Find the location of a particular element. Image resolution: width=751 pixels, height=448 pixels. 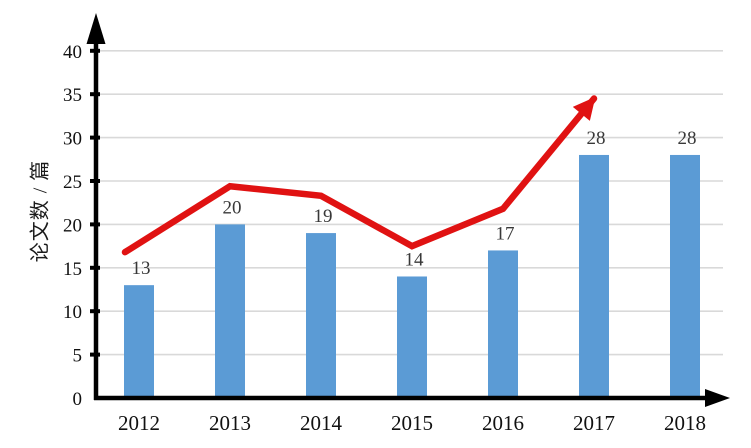

y-tick-label: 25 is located at coordinates (72, 182).